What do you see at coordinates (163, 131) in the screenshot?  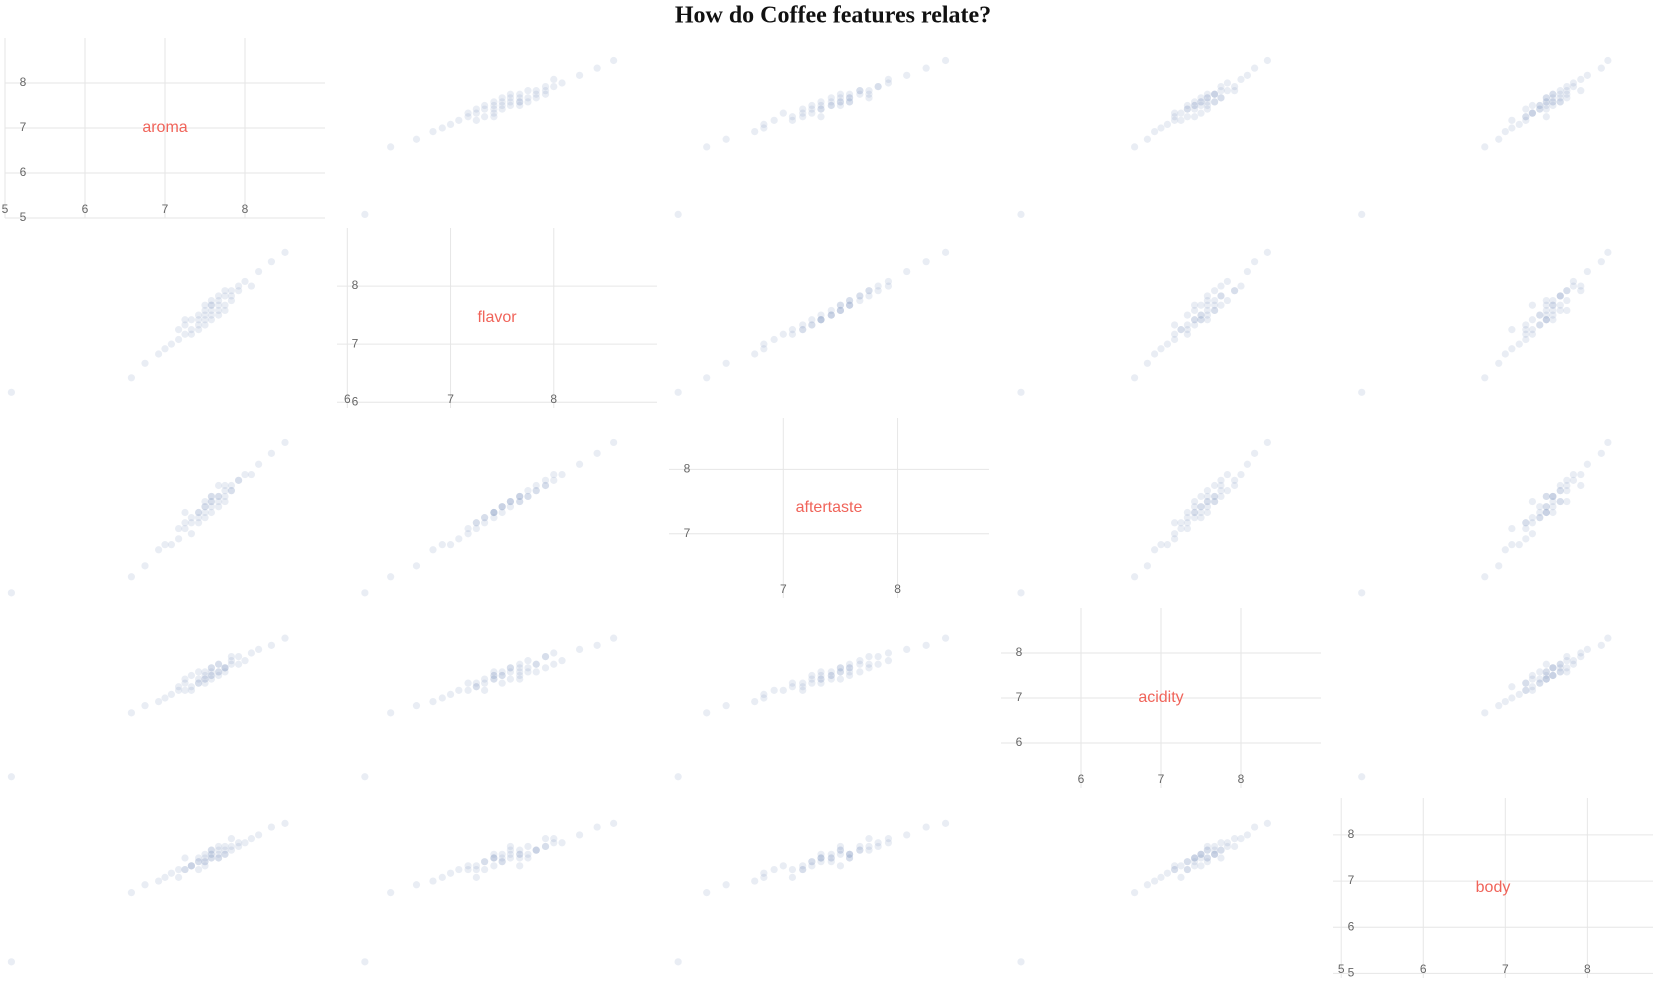 I see `diagonal-panel: 55 6 6 7 7 8 8 aroma` at bounding box center [163, 131].